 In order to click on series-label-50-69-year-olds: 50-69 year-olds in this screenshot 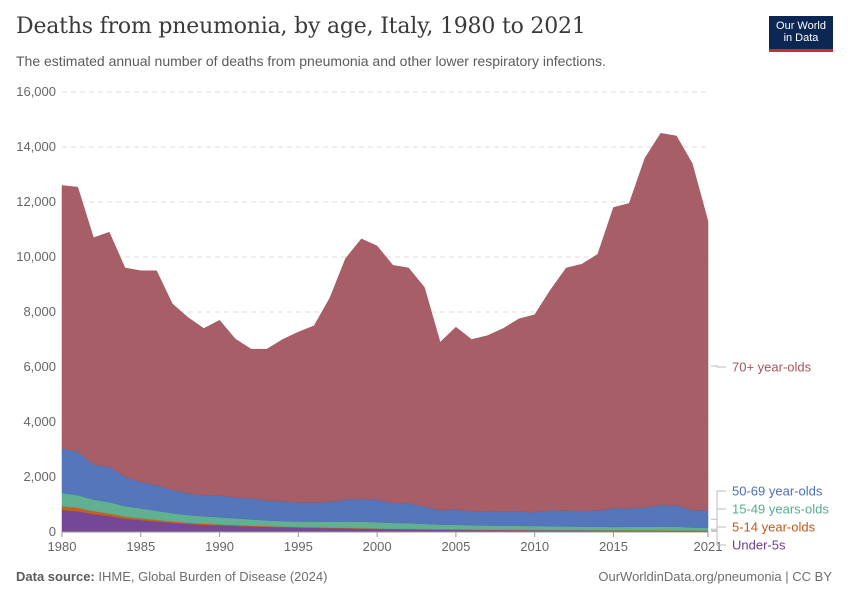, I will do `click(777, 491)`.